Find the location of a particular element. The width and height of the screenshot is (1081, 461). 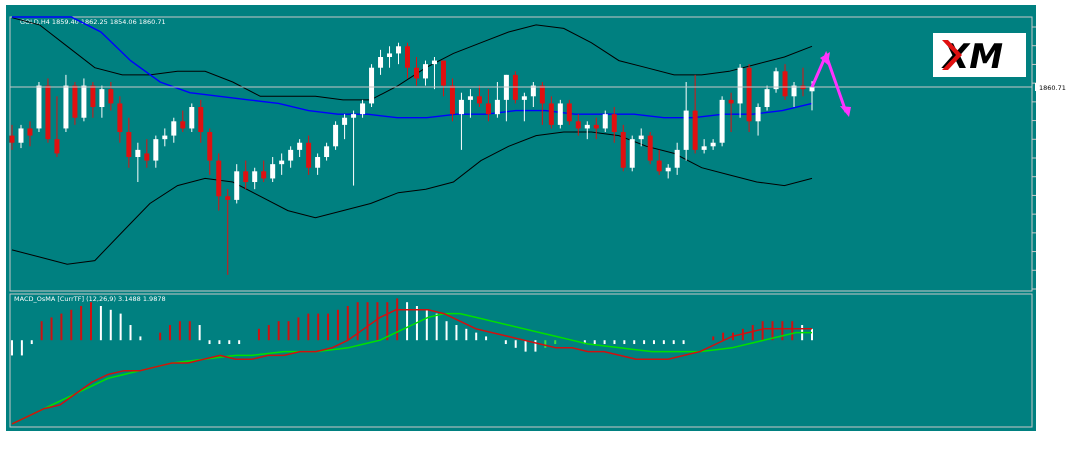

broker-logo: XM is located at coordinates (979, 55).